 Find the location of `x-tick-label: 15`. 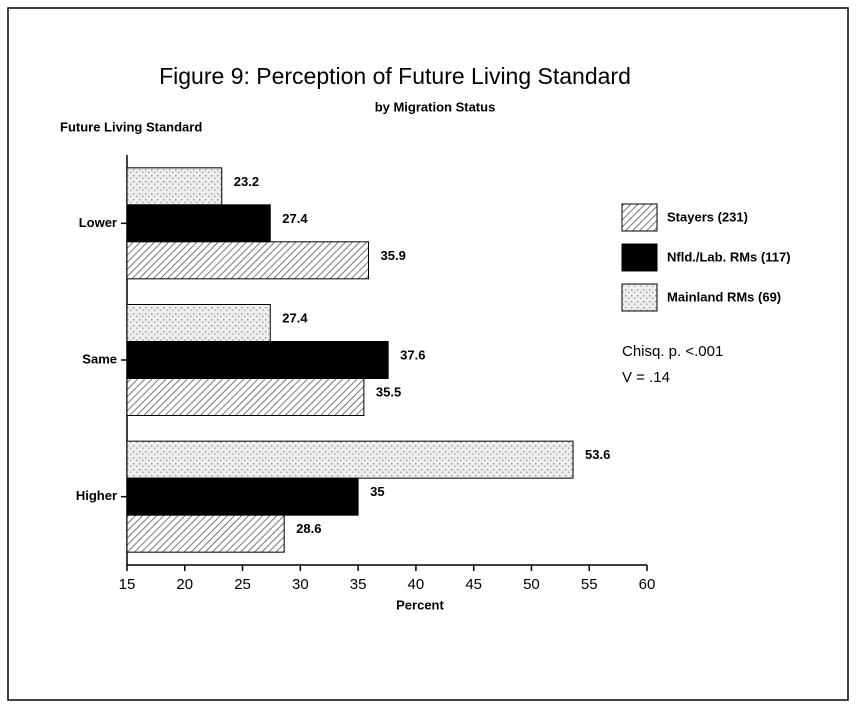

x-tick-label: 15 is located at coordinates (127, 584).